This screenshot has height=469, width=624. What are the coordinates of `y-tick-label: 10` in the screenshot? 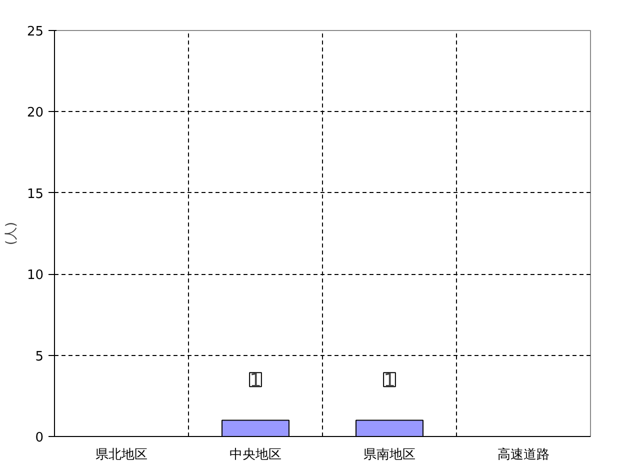 It's located at (35, 276).